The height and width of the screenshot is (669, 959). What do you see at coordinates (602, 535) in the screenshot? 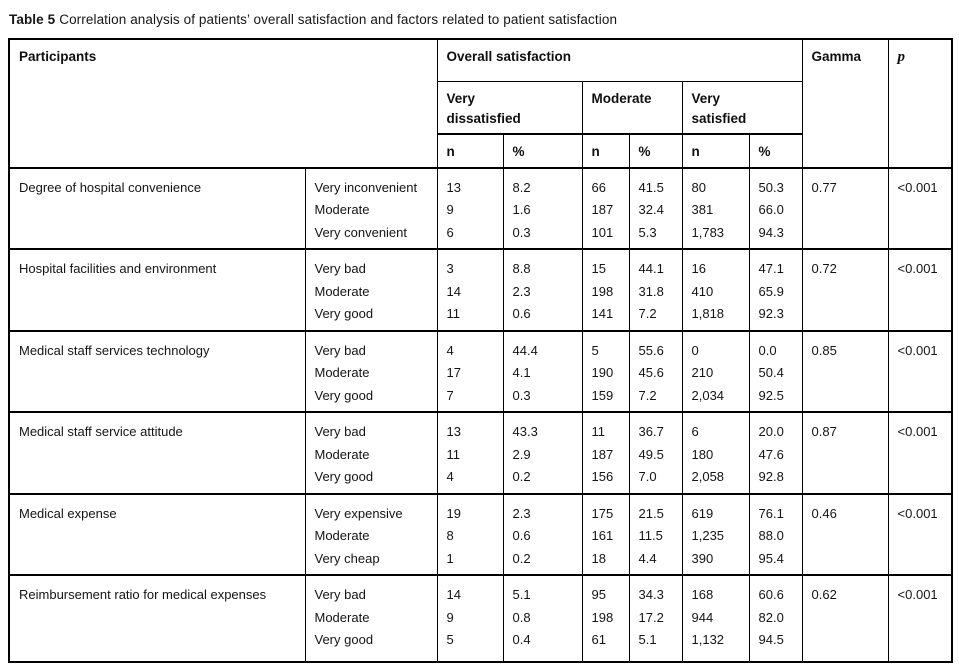
I see `value: 161` at bounding box center [602, 535].